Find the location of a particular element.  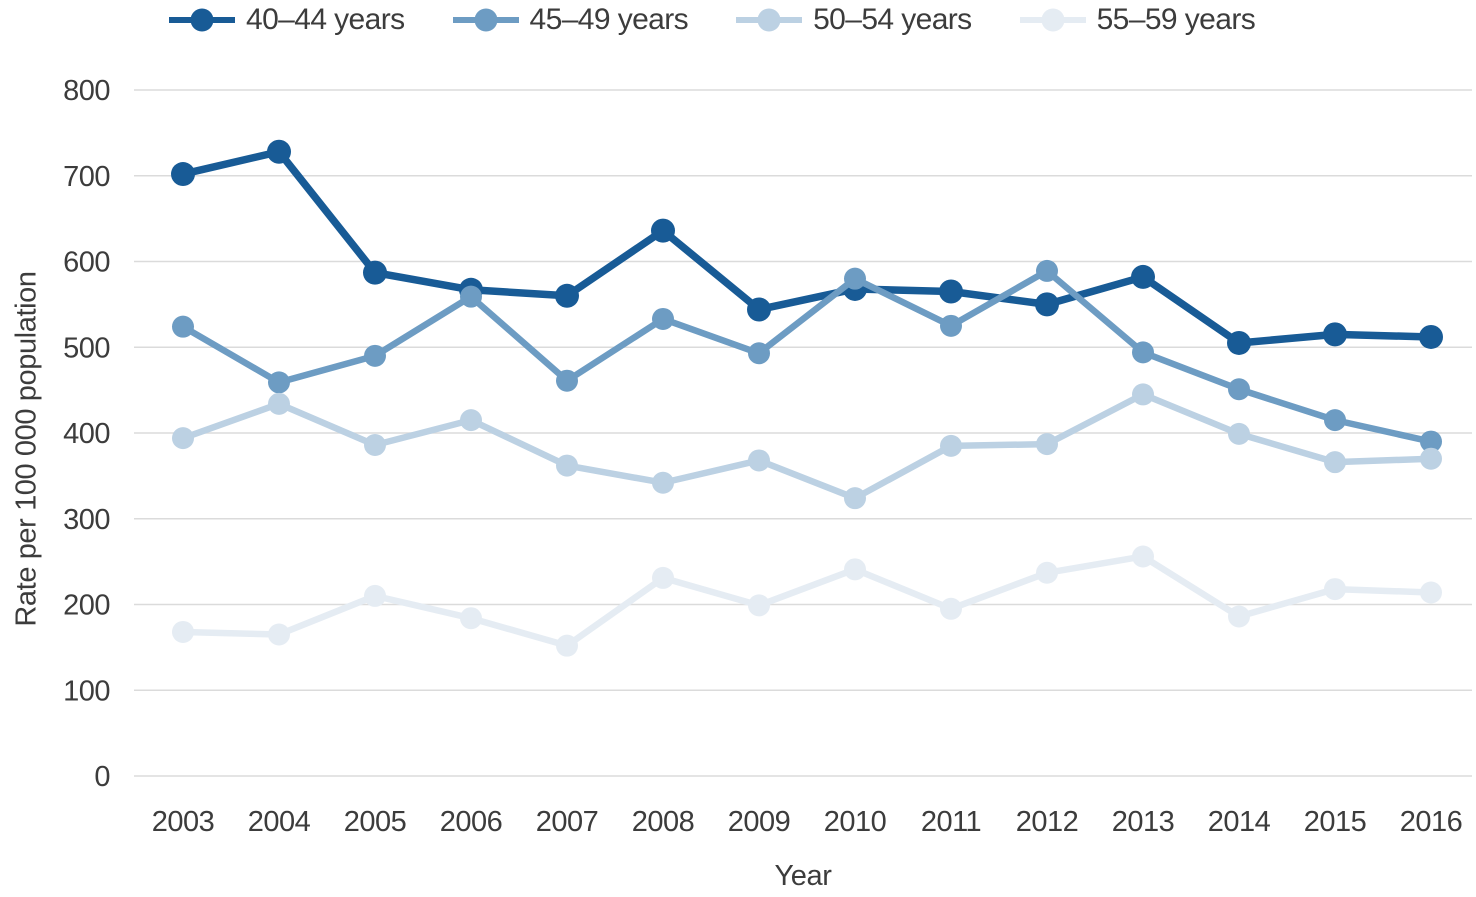

legend-item-45-49-years: 45–49 years is located at coordinates (570, 20).